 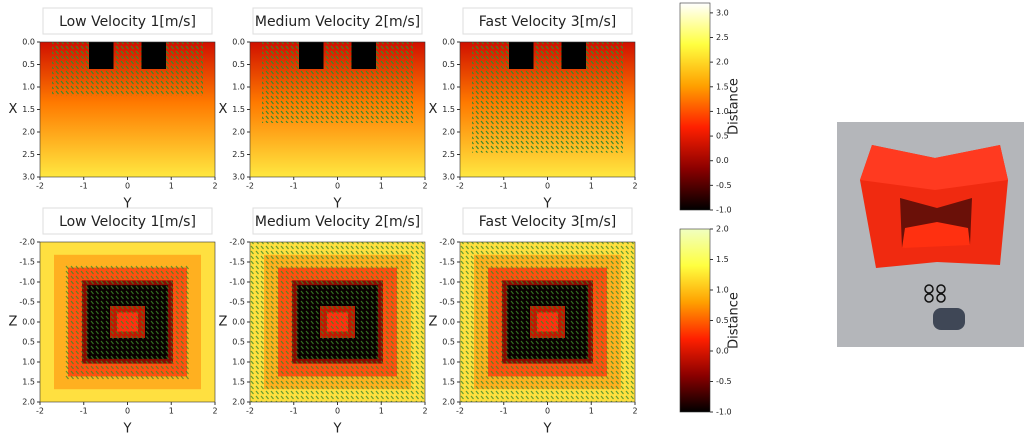 What do you see at coordinates (722, 290) in the screenshot?
I see `colorbar-tick-label: 1.0` at bounding box center [722, 290].